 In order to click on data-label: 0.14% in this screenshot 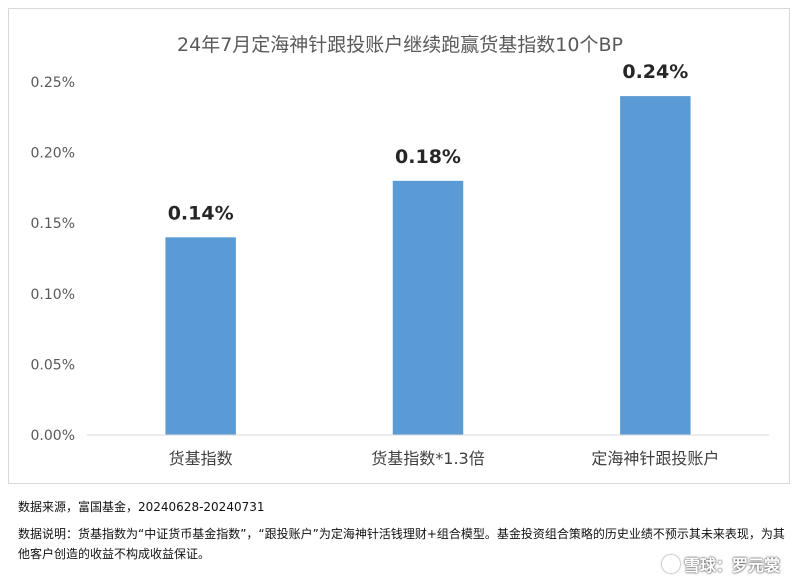, I will do `click(201, 213)`.